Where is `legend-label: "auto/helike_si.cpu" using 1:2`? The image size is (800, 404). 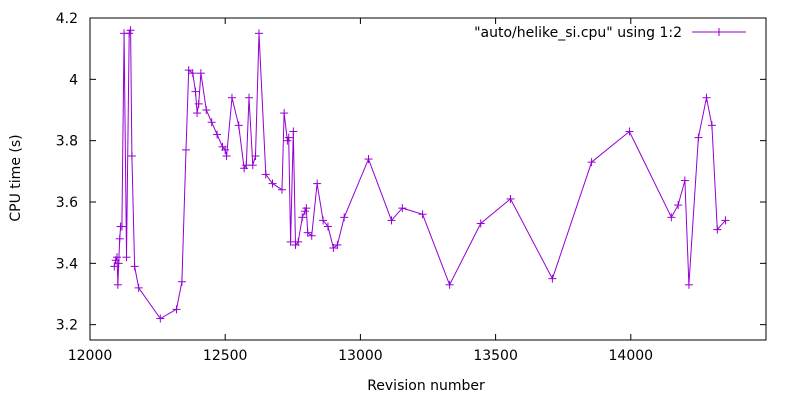 legend-label: "auto/helike_si.cpu" using 1:2 is located at coordinates (578, 33).